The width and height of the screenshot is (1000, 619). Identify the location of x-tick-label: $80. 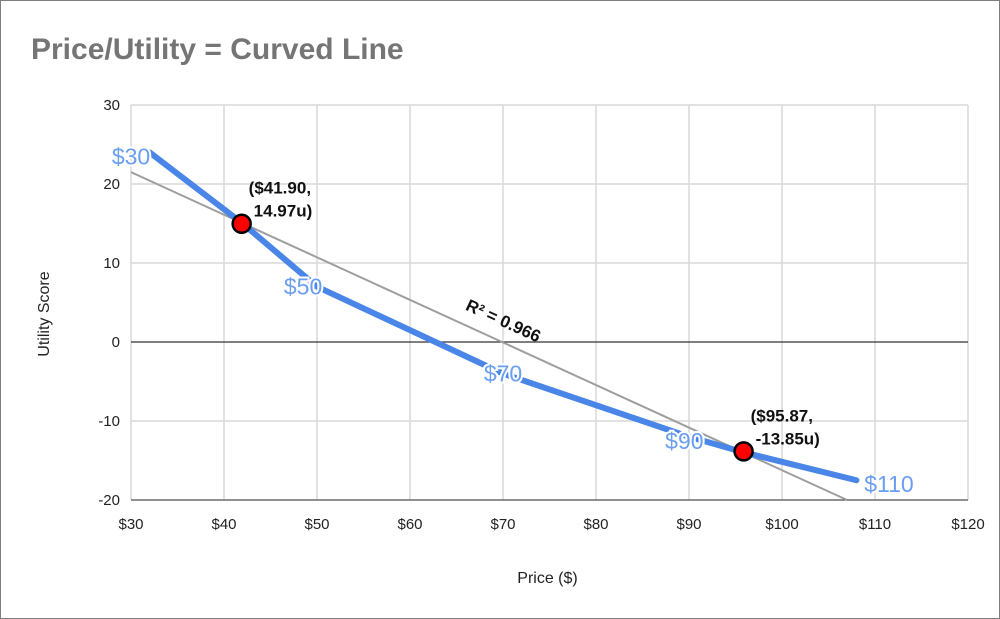
(595, 524).